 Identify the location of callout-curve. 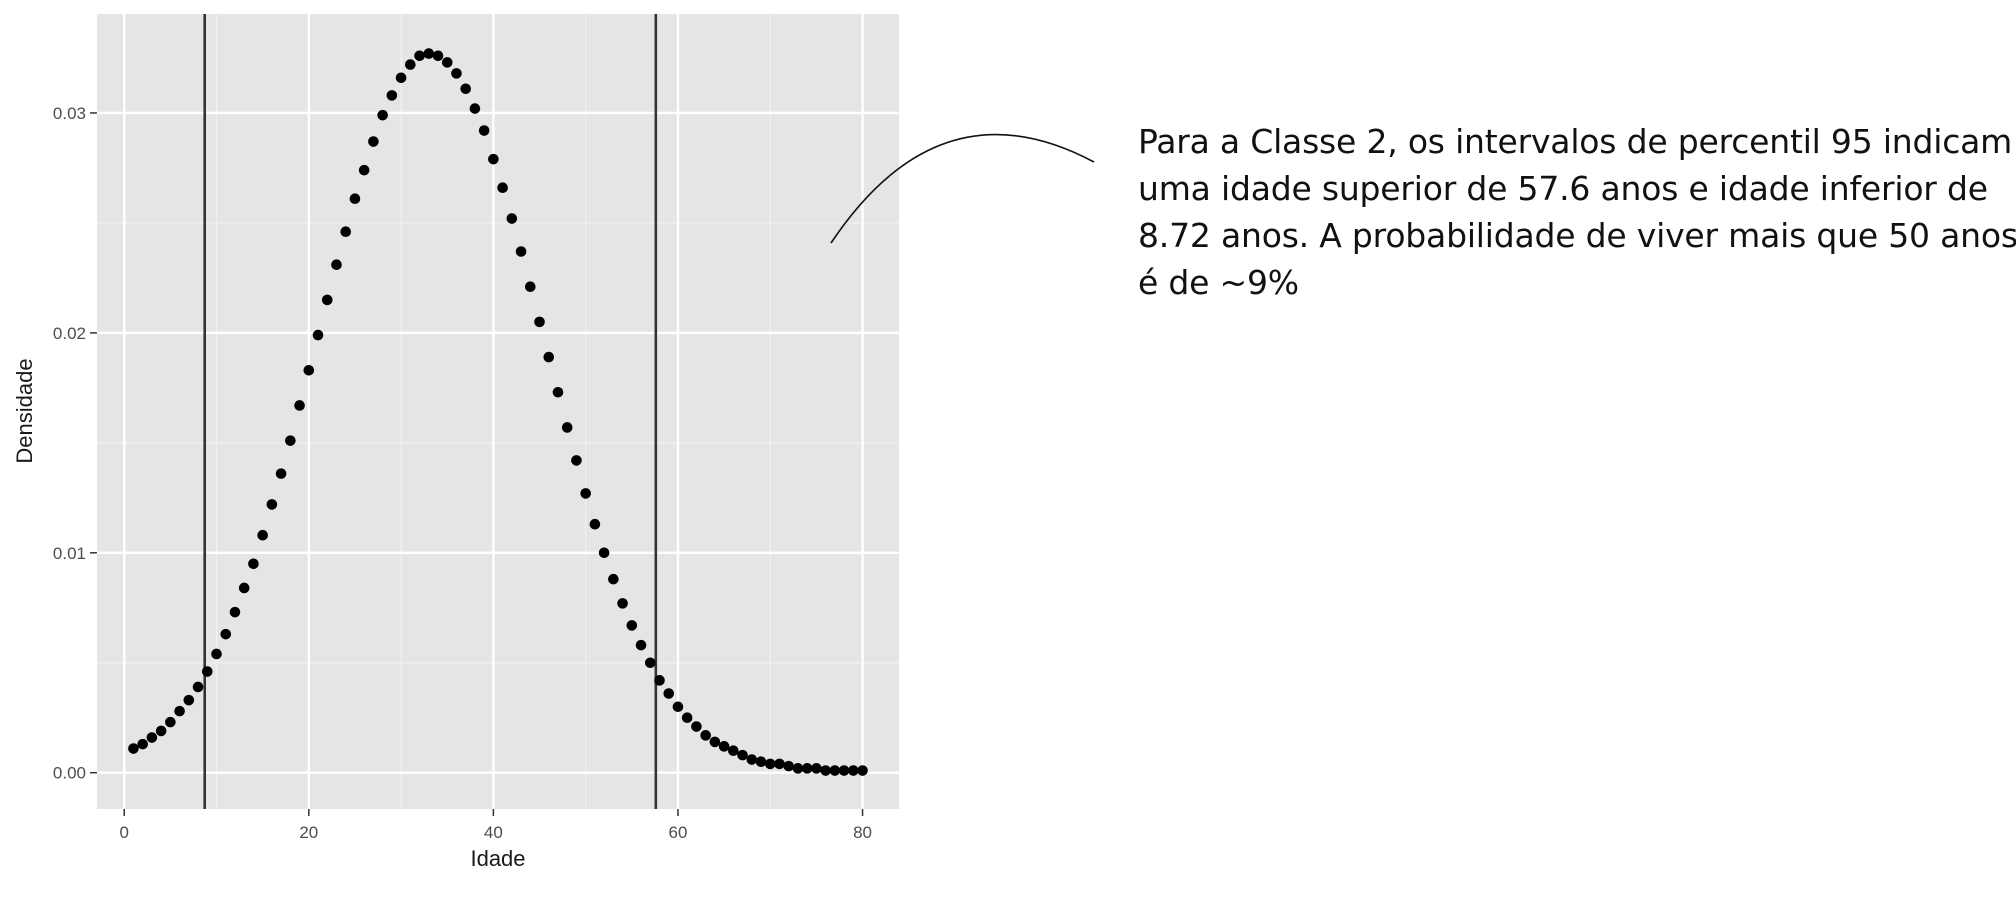
(962, 188).